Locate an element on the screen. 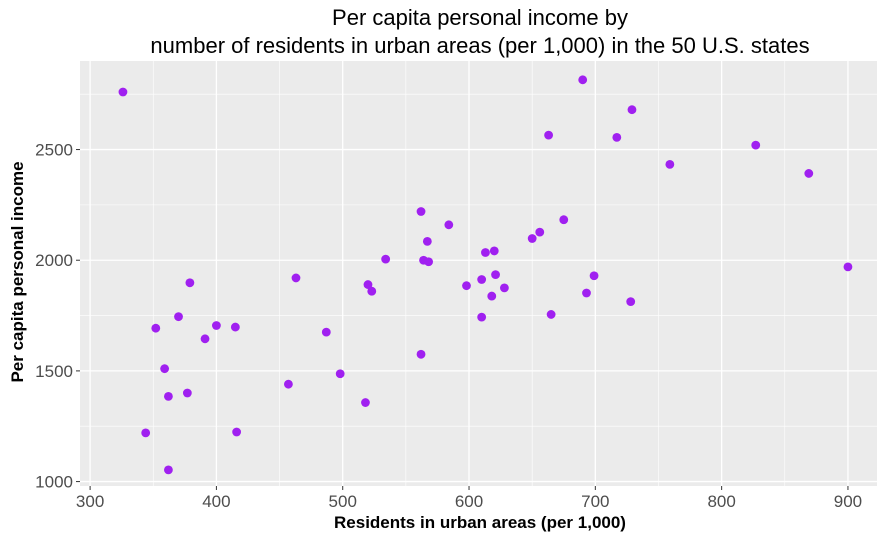 The image size is (887, 539). x-tick-label: 400 is located at coordinates (216, 501).